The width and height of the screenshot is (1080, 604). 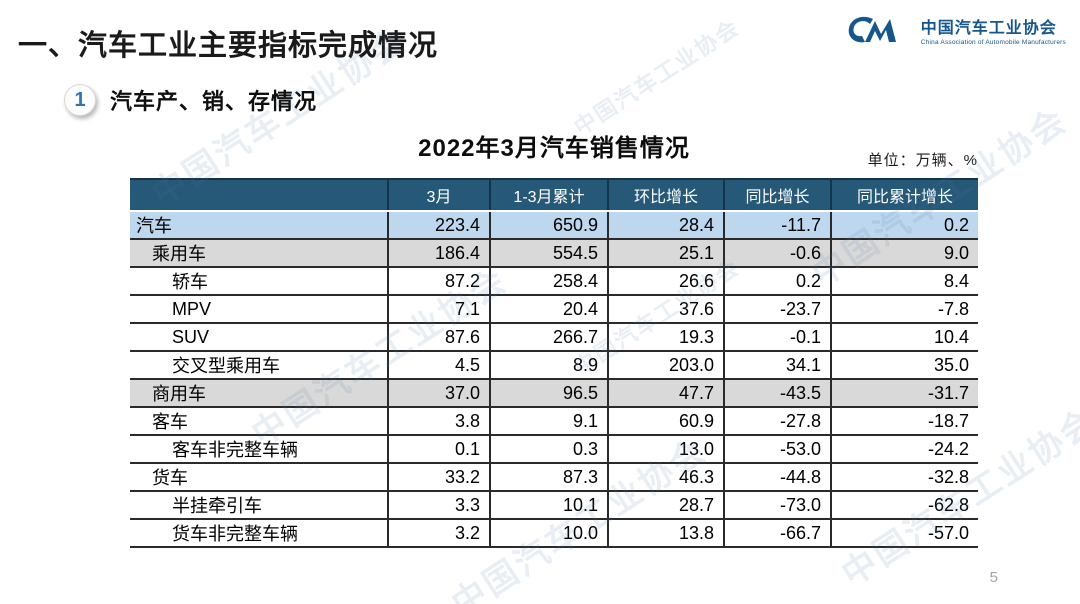 I want to click on table-row: 货车 33.2 87.3 46.3 -44.8 -32.8, so click(x=554, y=477).